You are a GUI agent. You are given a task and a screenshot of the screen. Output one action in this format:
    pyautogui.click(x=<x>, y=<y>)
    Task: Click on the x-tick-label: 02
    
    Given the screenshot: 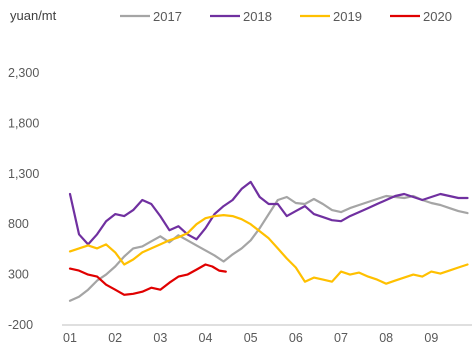 What is the action you would take?
    pyautogui.click(x=115, y=338)
    